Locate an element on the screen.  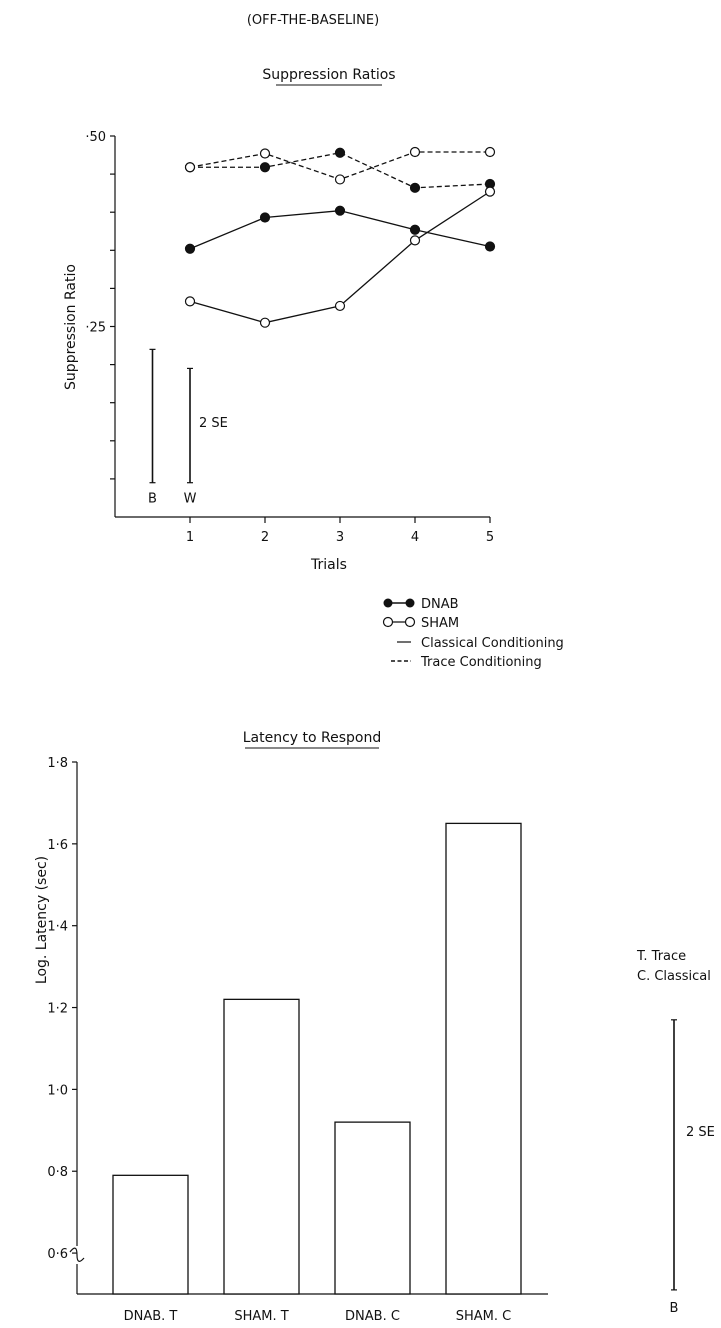
x-tick-label: 5 is located at coordinates (490, 537).